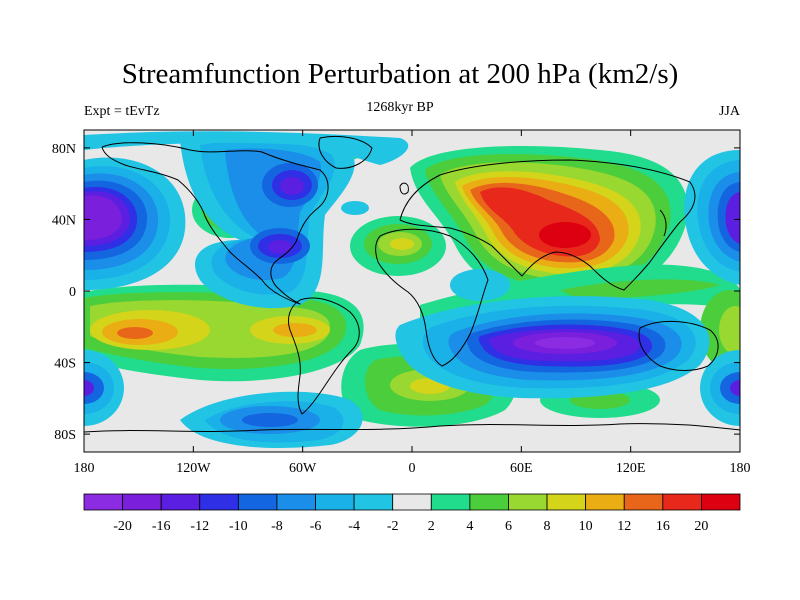  I want to click on y-tick-label: 40N, so click(64, 220).